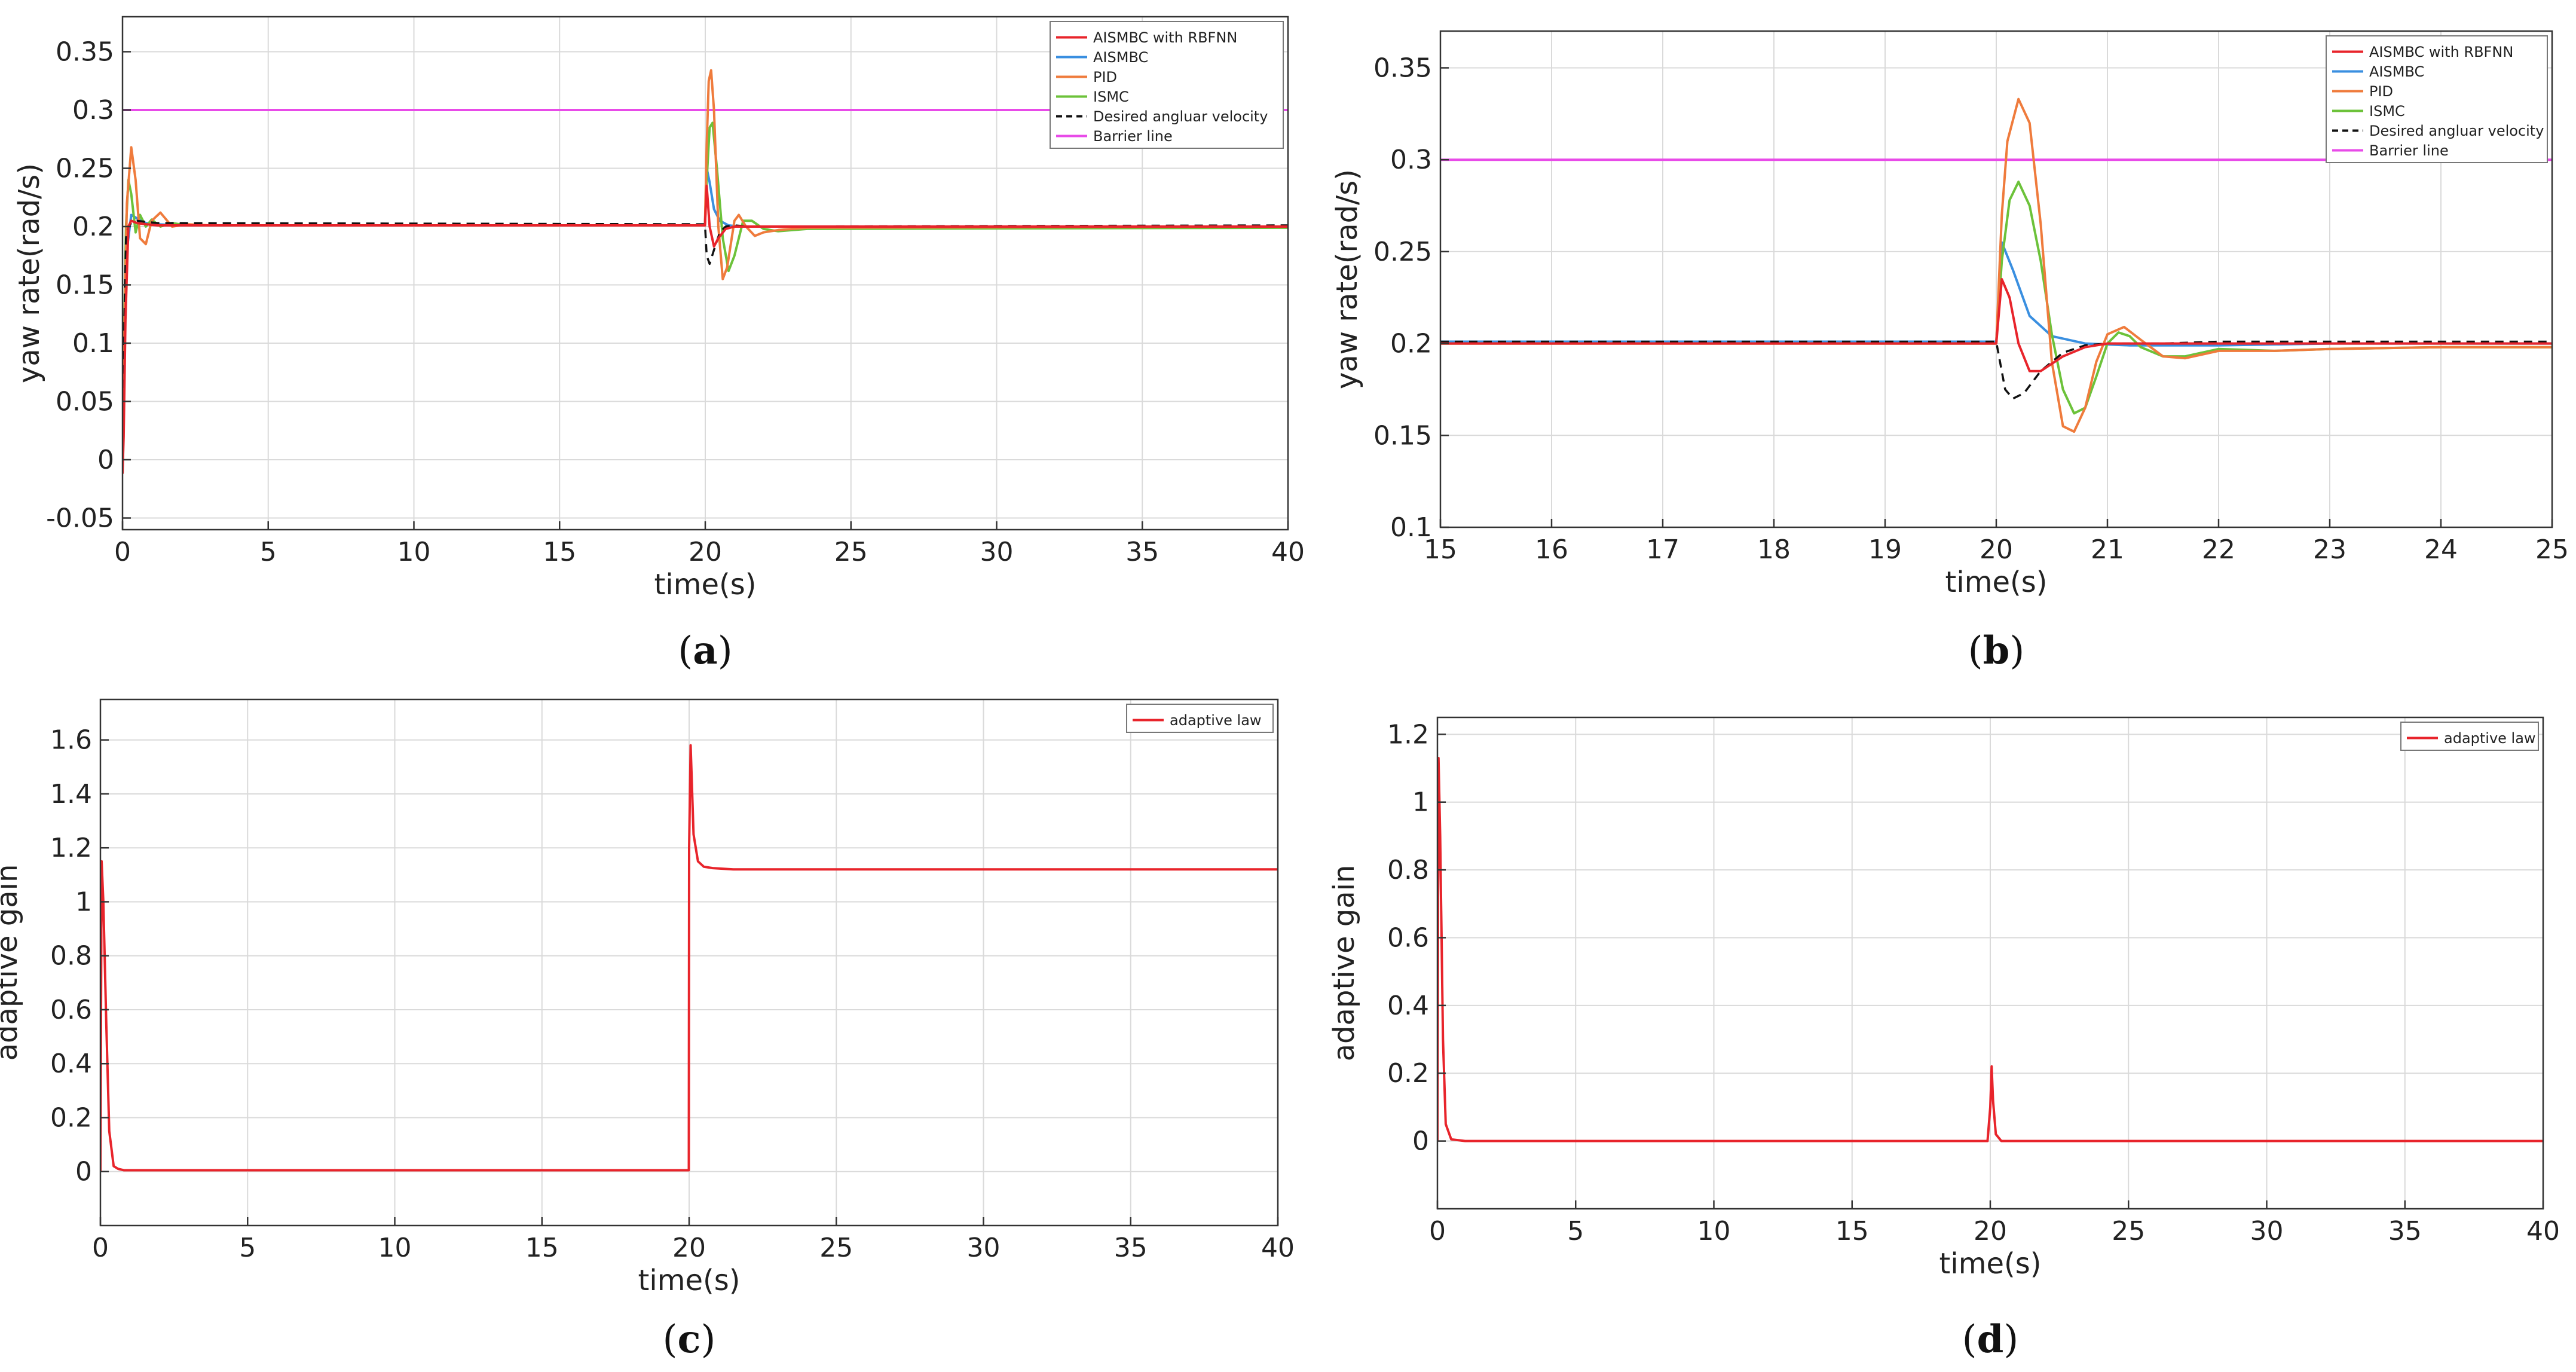  I want to click on panel-label: (a), so click(705, 650).